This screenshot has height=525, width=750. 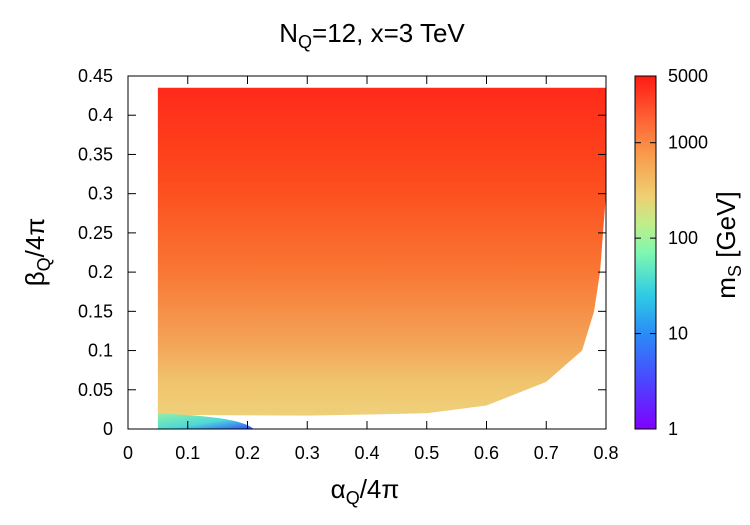 What do you see at coordinates (728, 244) in the screenshot?
I see `colorbar-label: mS [GeV]` at bounding box center [728, 244].